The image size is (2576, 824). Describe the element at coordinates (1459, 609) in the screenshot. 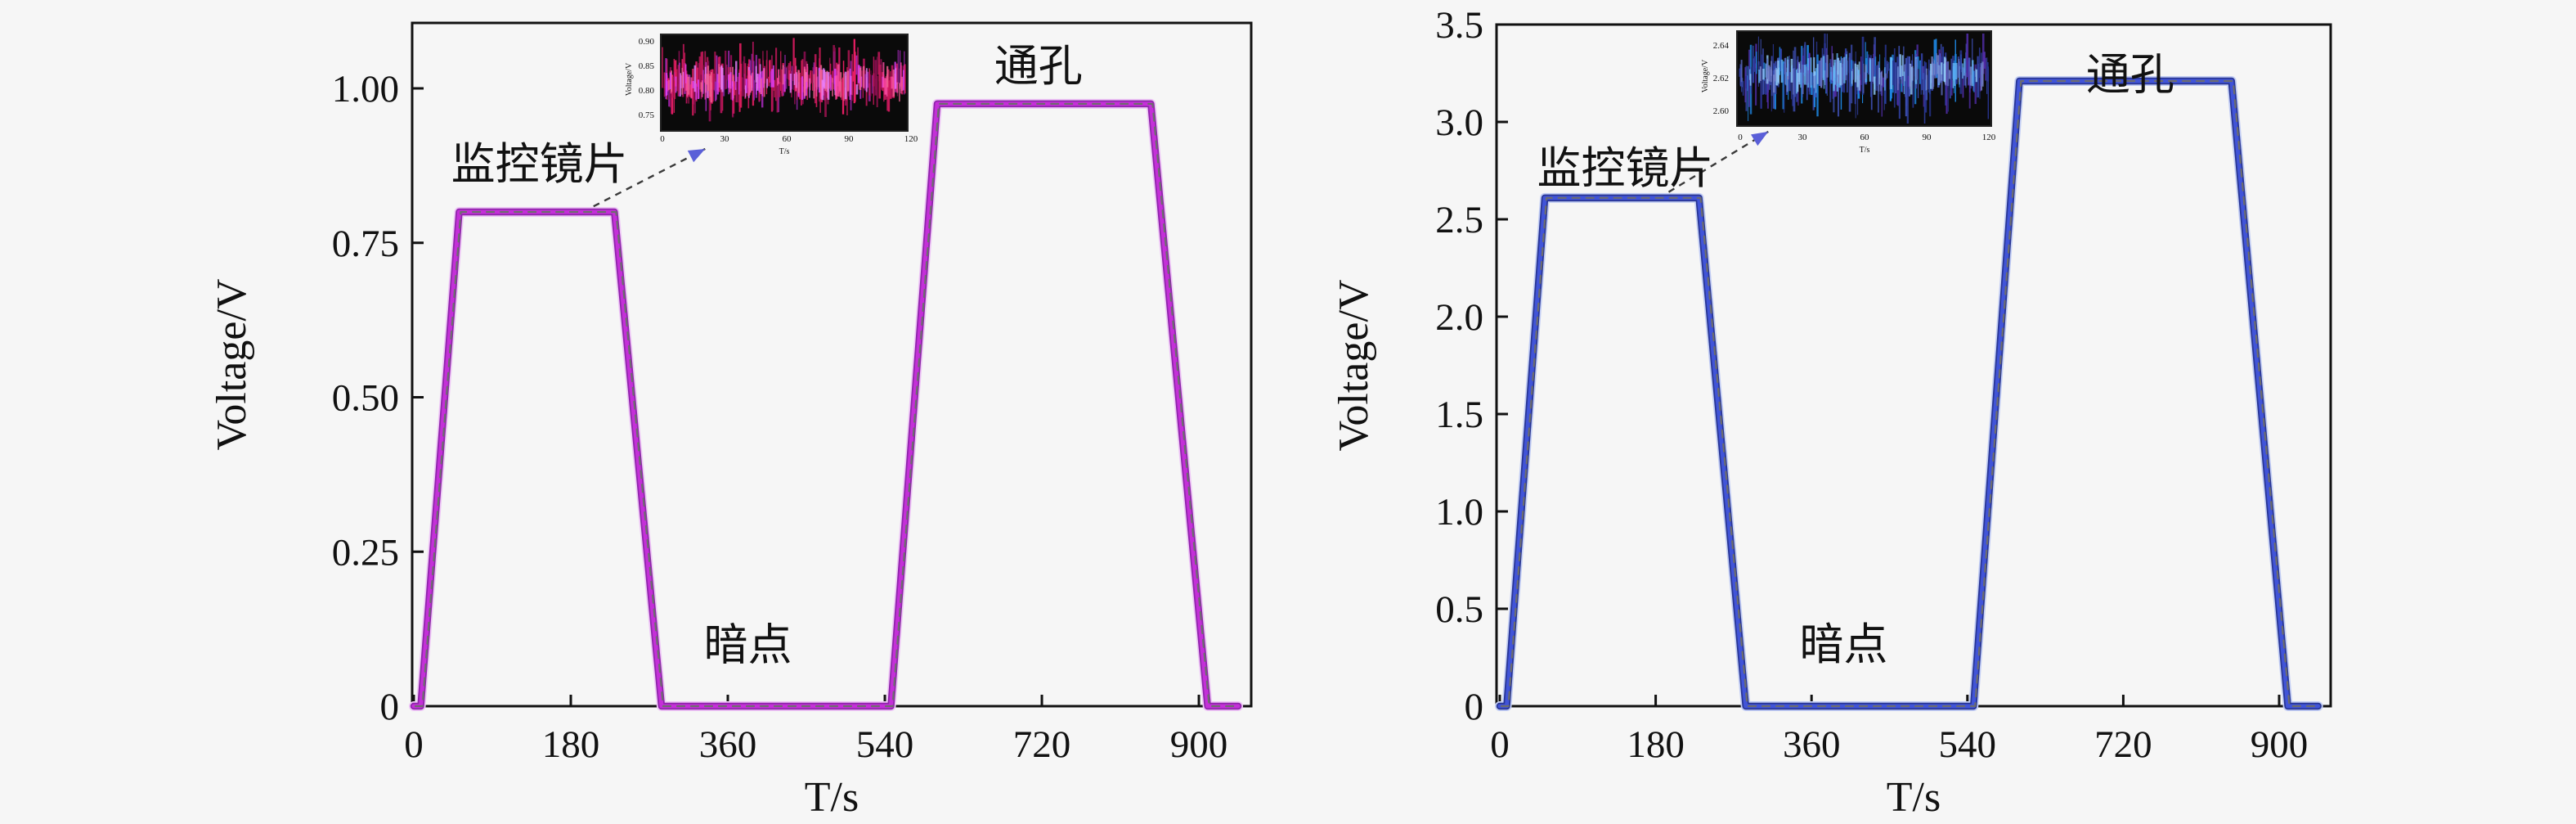

I see `y-axis-tick-label: 0.5` at that location.